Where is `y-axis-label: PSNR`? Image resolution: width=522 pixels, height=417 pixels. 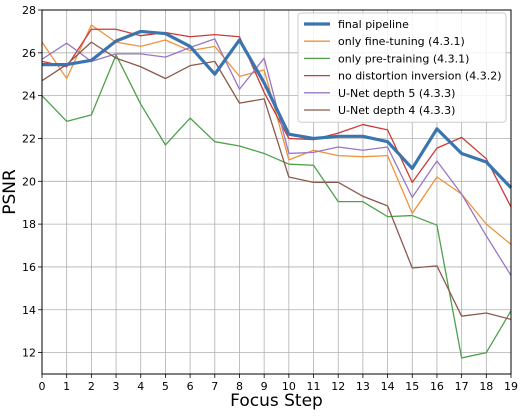 y-axis-label: PSNR is located at coordinates (10, 192).